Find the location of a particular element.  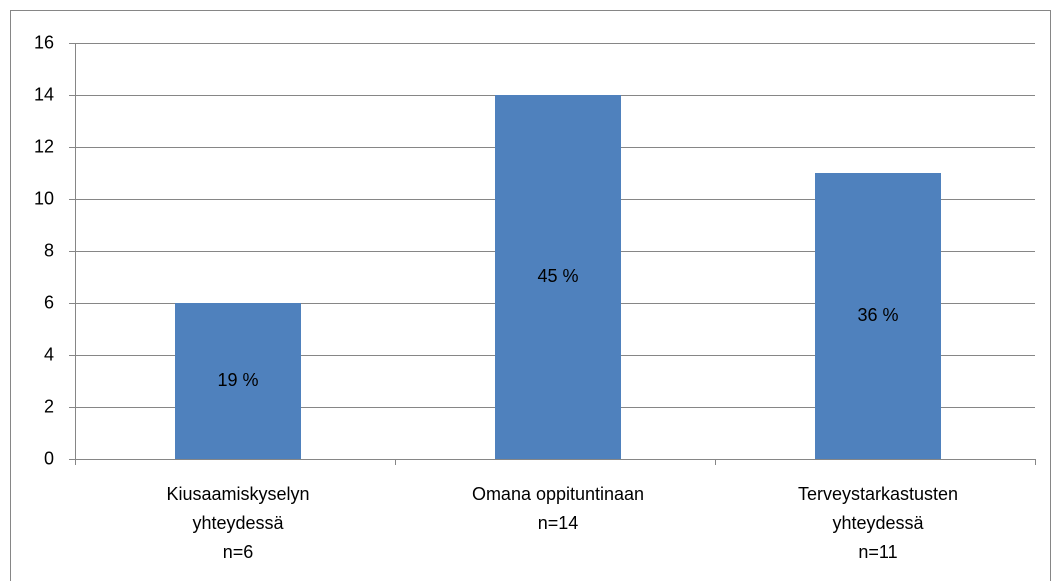

x-tick-label: Terveystarkastusten is located at coordinates (878, 494).